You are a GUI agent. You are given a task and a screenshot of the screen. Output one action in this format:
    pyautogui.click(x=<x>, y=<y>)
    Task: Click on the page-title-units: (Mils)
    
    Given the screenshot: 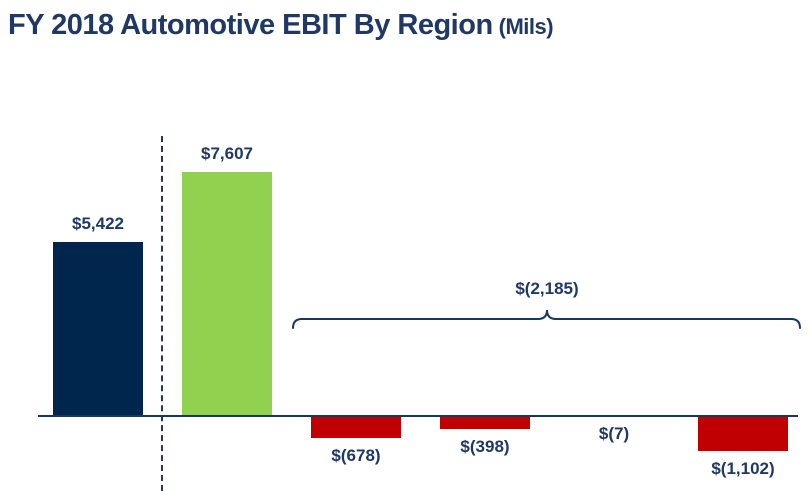 What is the action you would take?
    pyautogui.click(x=526, y=26)
    